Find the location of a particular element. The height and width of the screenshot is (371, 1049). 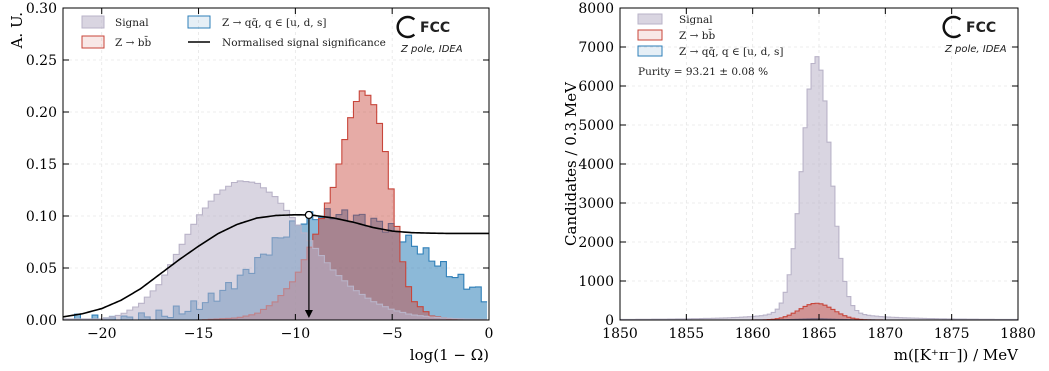

left-ytick-label: 0.30 is located at coordinates (41, 9).